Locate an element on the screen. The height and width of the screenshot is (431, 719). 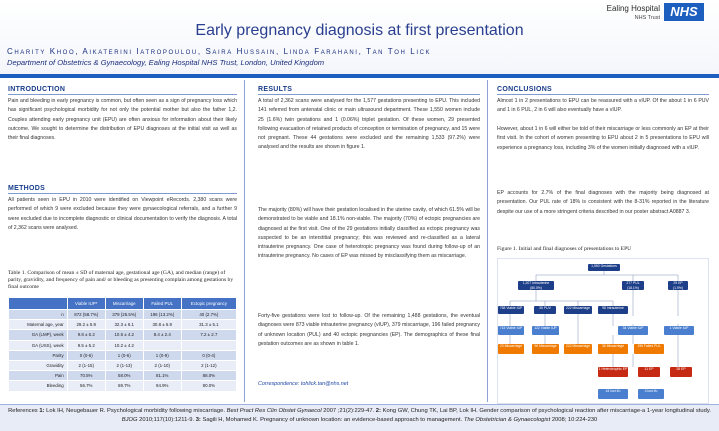
table-row: GA (USS), week 9.5 ± 5.2 10.2 ± 4.2 is located at coordinates (123, 345).